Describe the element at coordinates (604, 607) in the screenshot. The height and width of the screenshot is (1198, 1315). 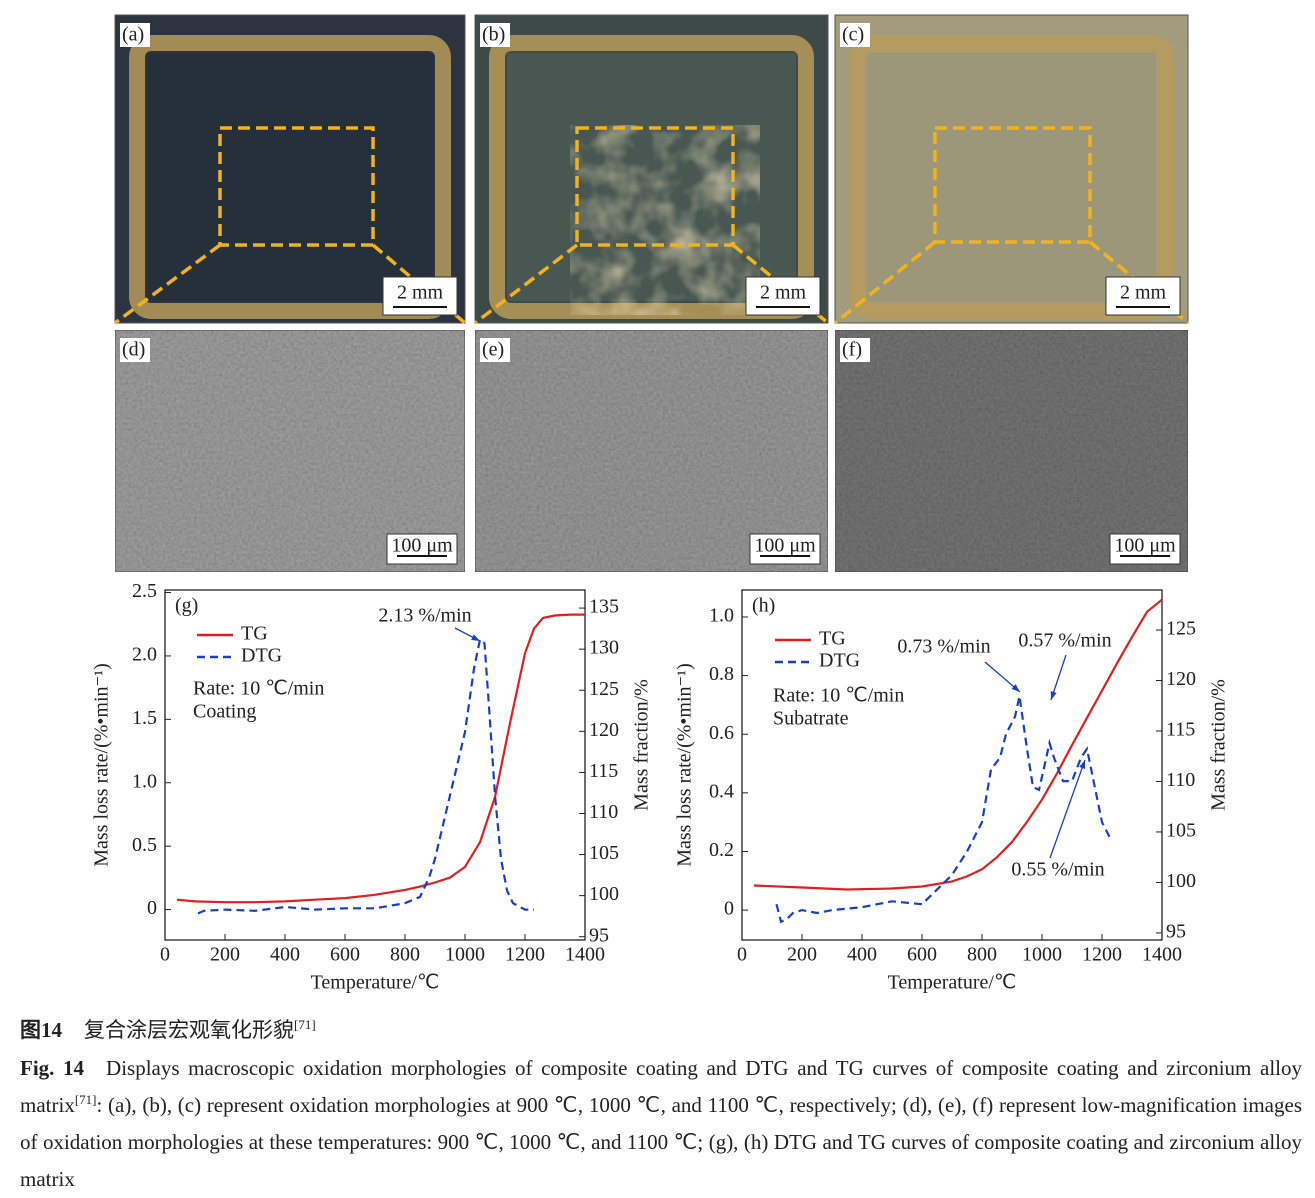
I see `y2-tick-label: 135` at that location.